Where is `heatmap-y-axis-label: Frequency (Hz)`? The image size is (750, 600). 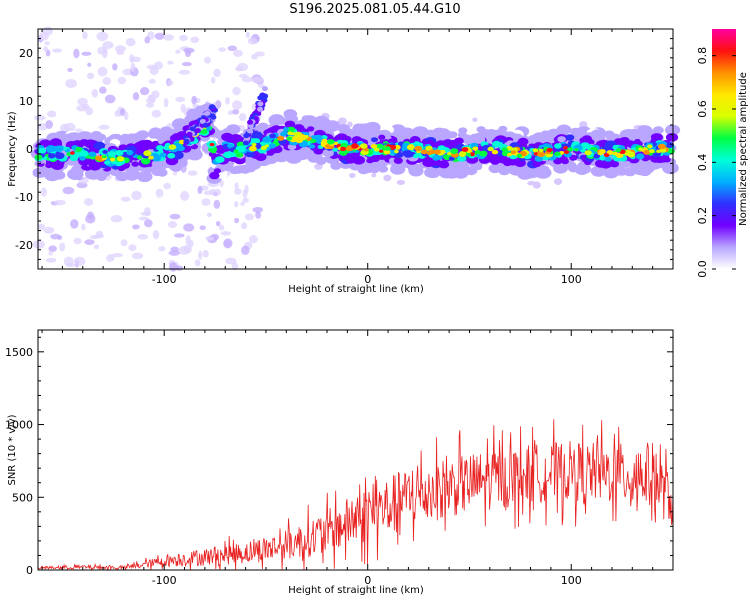
heatmap-y-axis-label: Frequency (Hz) is located at coordinates (12, 149).